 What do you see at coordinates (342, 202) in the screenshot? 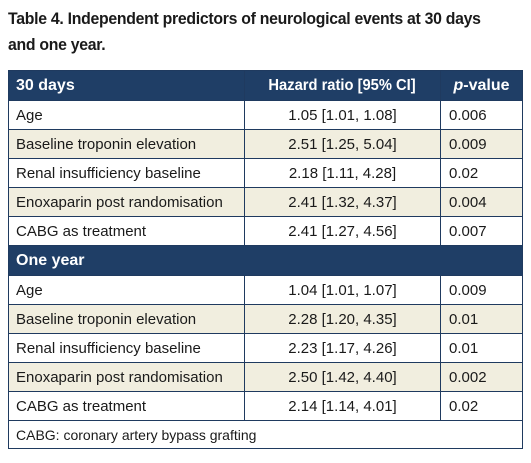
I see `hazard-ratio-cell: 2.41 [1.32, 4.37]` at bounding box center [342, 202].